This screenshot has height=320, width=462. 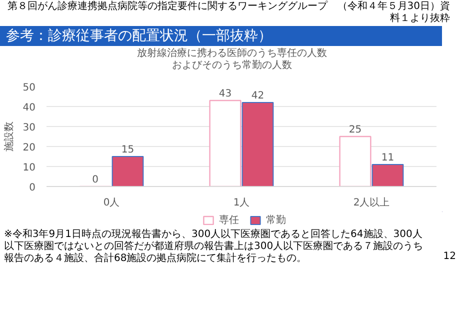 What do you see at coordinates (29, 108) in the screenshot?
I see `y-tick-label: 40` at bounding box center [29, 108].